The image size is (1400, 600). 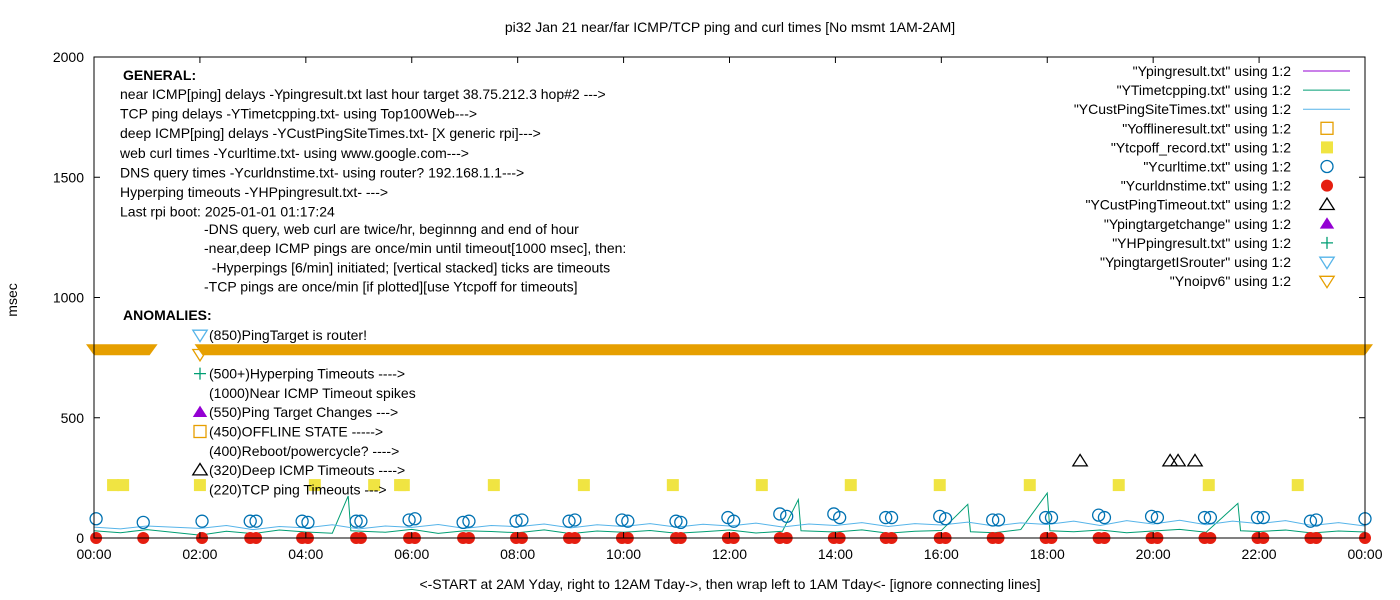 I want to click on legend-label: "Ypingtargetchange" using 1:2, so click(x=1197, y=224).